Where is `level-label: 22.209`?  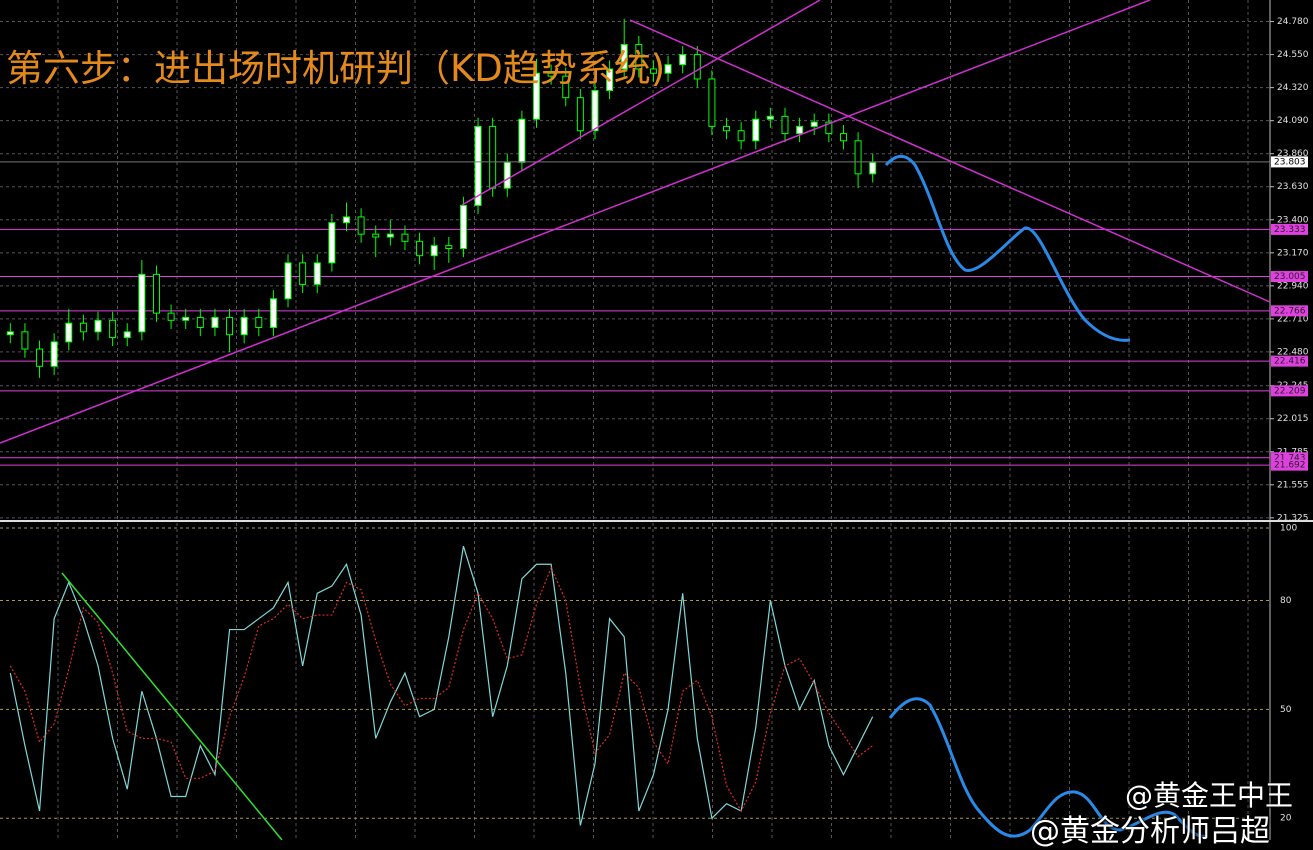 level-label: 22.209 is located at coordinates (1290, 391).